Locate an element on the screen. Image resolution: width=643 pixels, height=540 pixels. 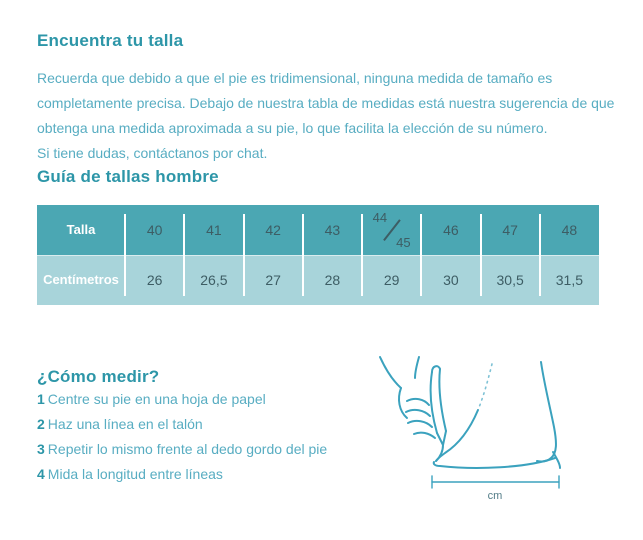
size-cell-44-45: 44 45 is located at coordinates (390, 230).